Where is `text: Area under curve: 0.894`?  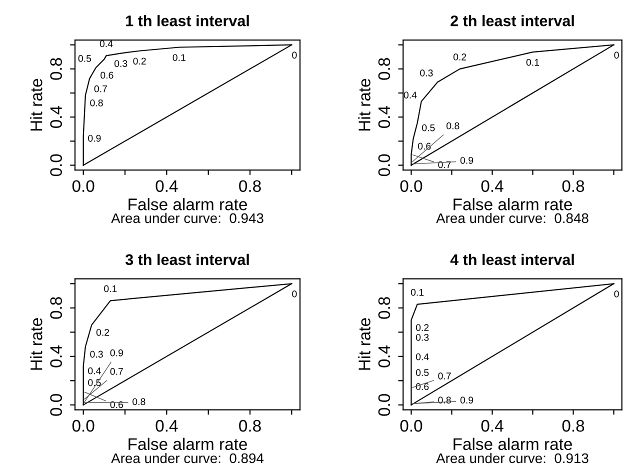 text: Area under curve: 0.894 is located at coordinates (187, 458).